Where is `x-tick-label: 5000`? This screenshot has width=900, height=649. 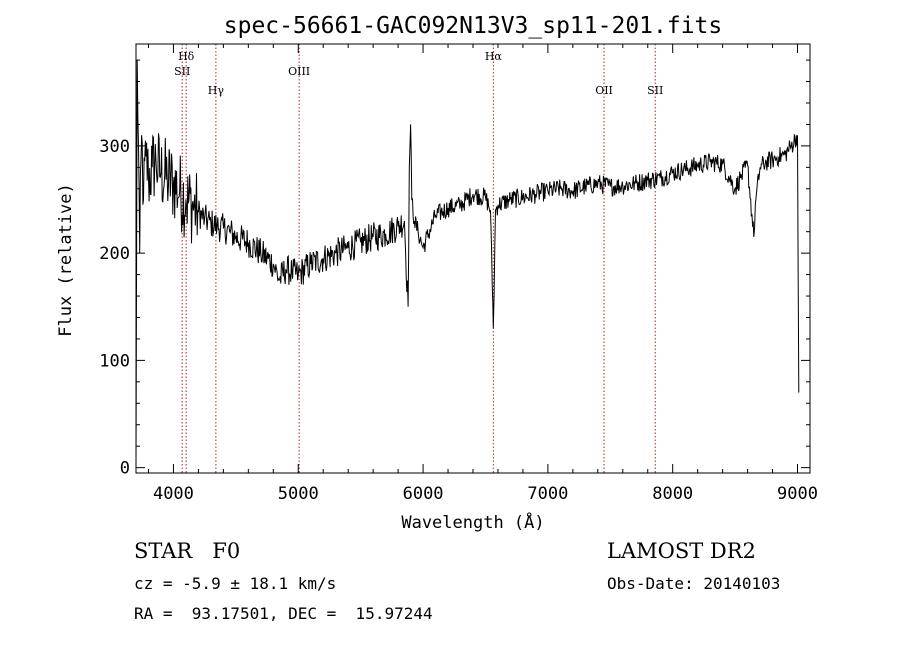 x-tick-label: 5000 is located at coordinates (298, 494).